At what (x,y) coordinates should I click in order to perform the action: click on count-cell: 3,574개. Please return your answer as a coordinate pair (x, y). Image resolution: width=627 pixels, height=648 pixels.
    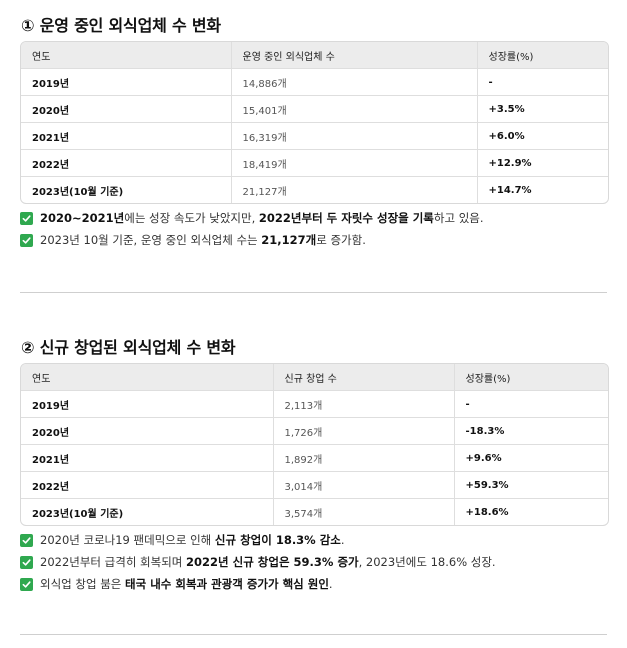
    Looking at the image, I should click on (364, 511).